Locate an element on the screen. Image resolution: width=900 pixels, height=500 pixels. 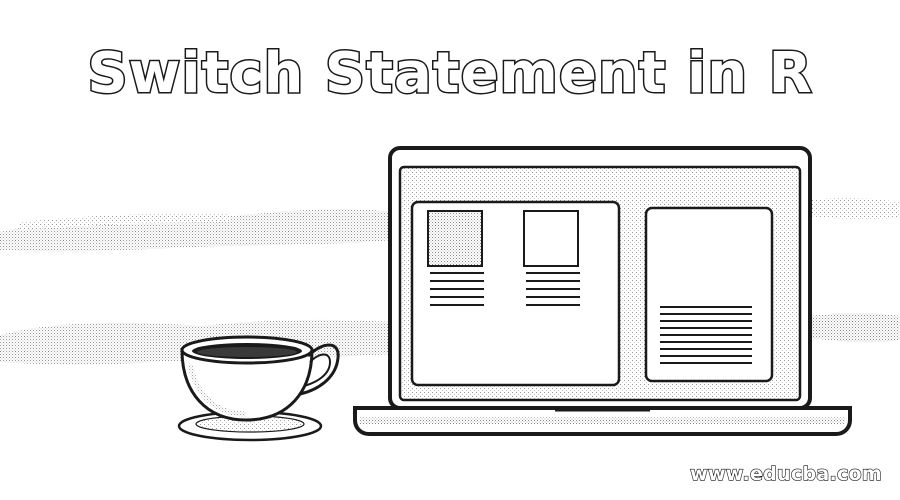
site-watermark: www.educba.com is located at coordinates (786, 473).